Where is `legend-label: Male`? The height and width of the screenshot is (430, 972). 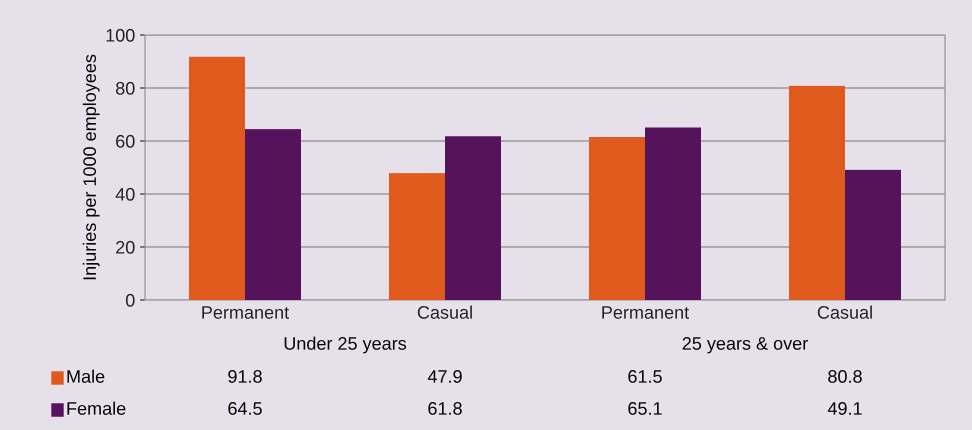
legend-label: Male is located at coordinates (85, 376).